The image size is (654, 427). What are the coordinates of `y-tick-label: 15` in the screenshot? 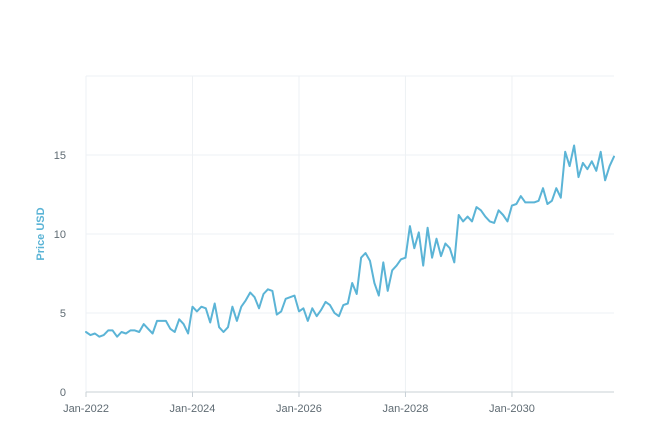 It's located at (60, 156).